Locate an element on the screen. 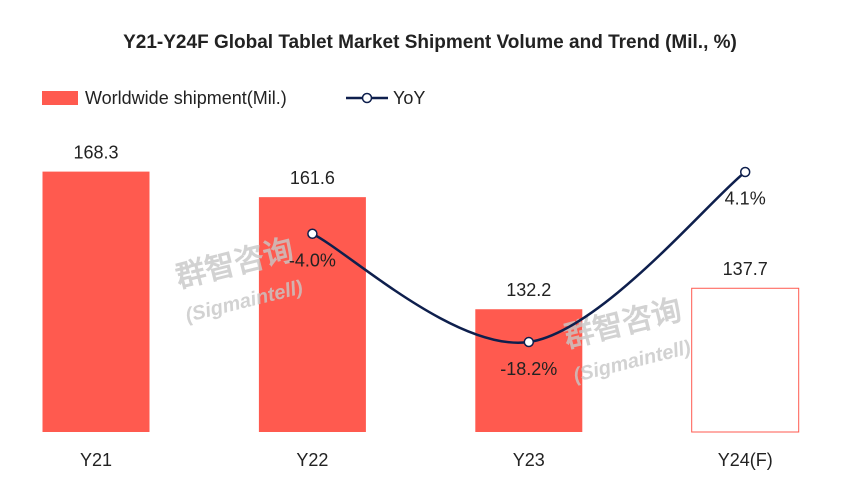  legend-label: Worldwide shipment(Mil.) is located at coordinates (186, 98).